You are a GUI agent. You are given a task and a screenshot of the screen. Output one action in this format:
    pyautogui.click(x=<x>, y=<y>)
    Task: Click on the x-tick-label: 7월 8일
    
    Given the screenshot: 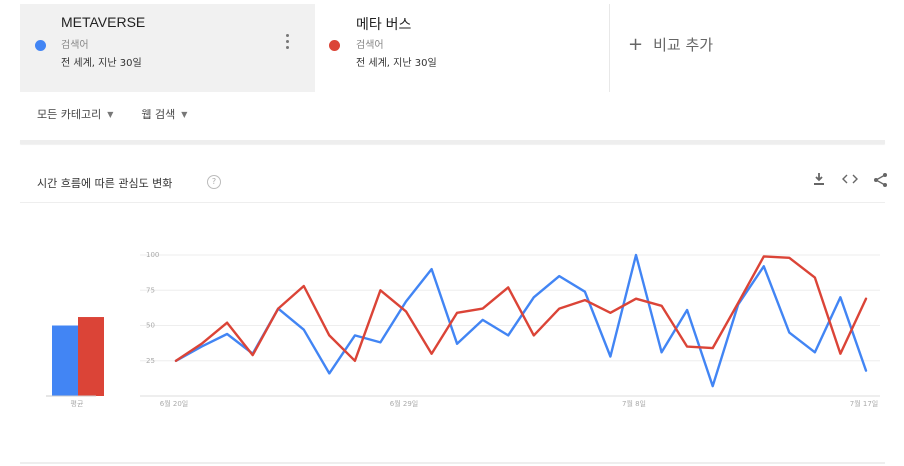 What is the action you would take?
    pyautogui.click(x=634, y=403)
    